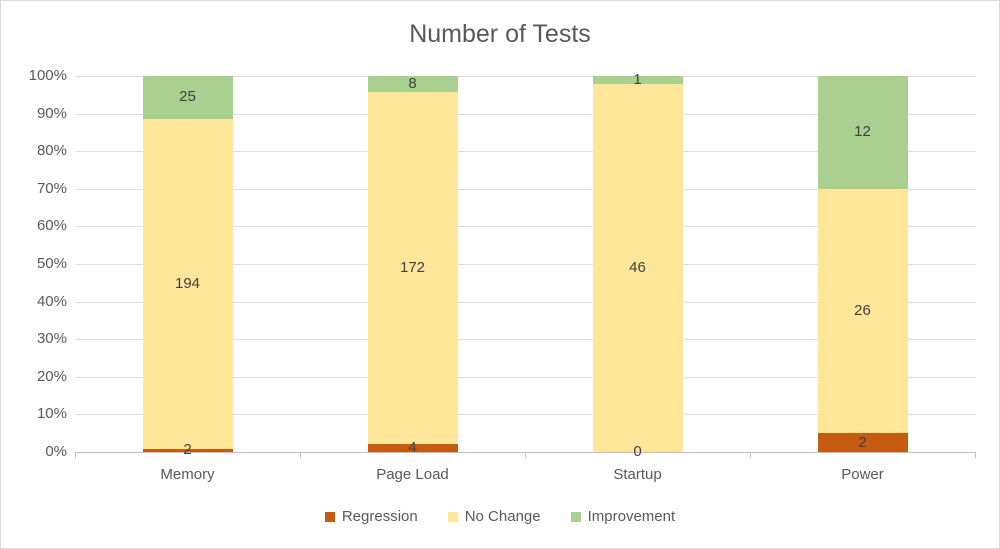  Describe the element at coordinates (51, 414) in the screenshot. I see `y-axis-label: 10%` at that location.